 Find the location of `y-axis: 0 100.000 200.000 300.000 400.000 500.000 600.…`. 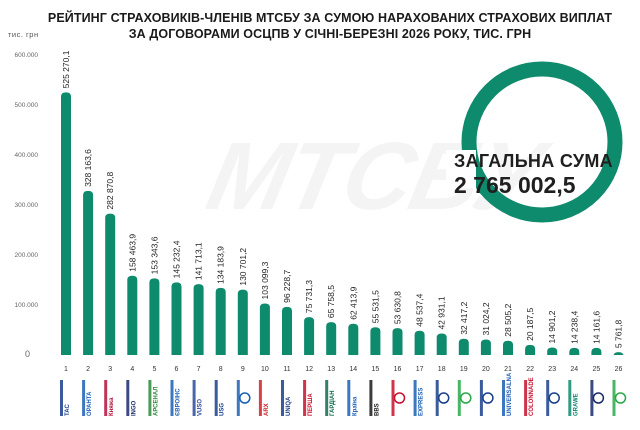

y-axis: 0 100.000 200.000 300.000 400.000 500.000 600.… is located at coordinates (27, 205).